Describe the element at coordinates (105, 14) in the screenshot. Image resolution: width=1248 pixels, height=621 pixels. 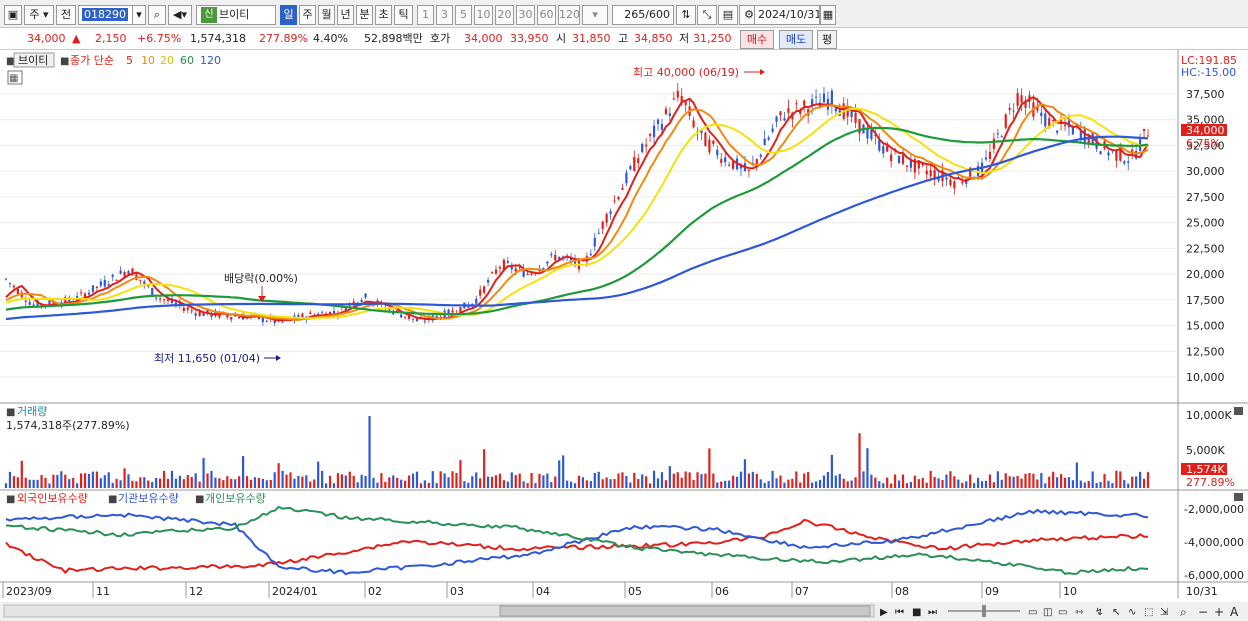
I see `stock-code-value: 018290` at that location.